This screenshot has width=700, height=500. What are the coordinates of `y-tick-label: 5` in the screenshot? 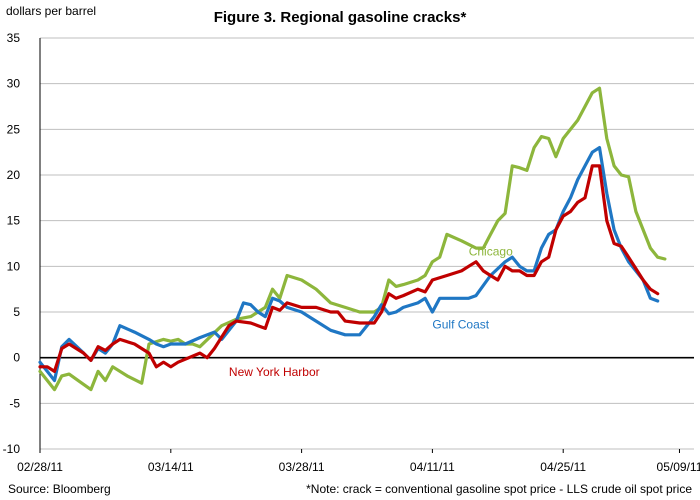 It's located at (16, 312).